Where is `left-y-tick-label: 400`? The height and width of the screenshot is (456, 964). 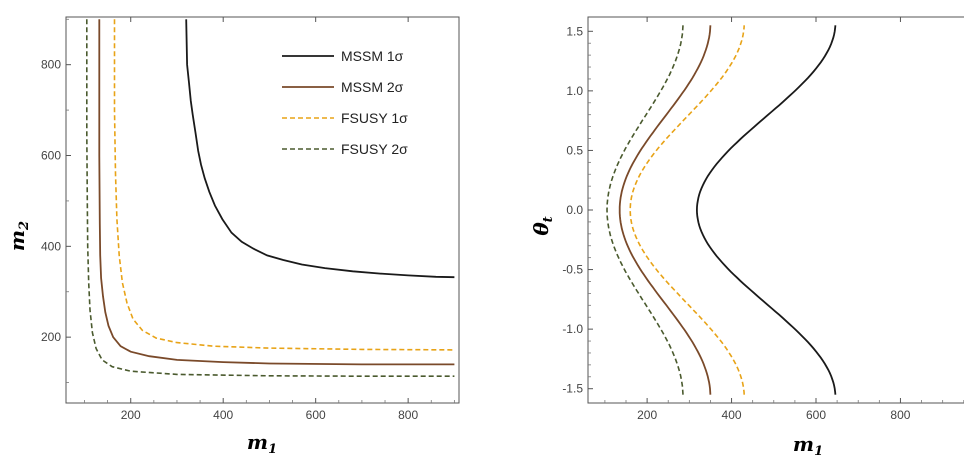 left-y-tick-label: 400 is located at coordinates (51, 246).